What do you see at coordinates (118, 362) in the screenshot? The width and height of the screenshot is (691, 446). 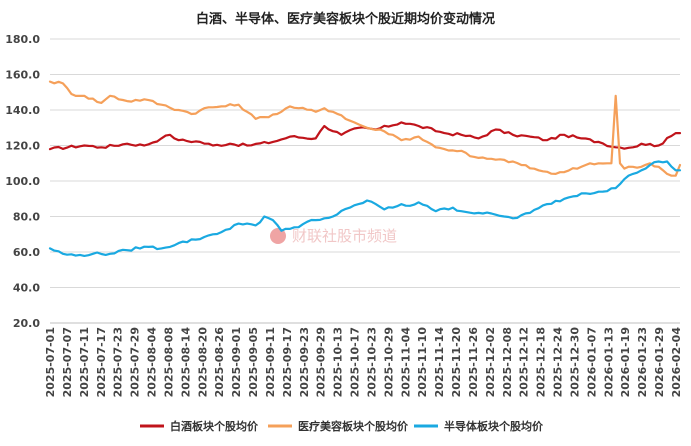 I see `x-tick-label: 2025-07-23` at bounding box center [118, 362].